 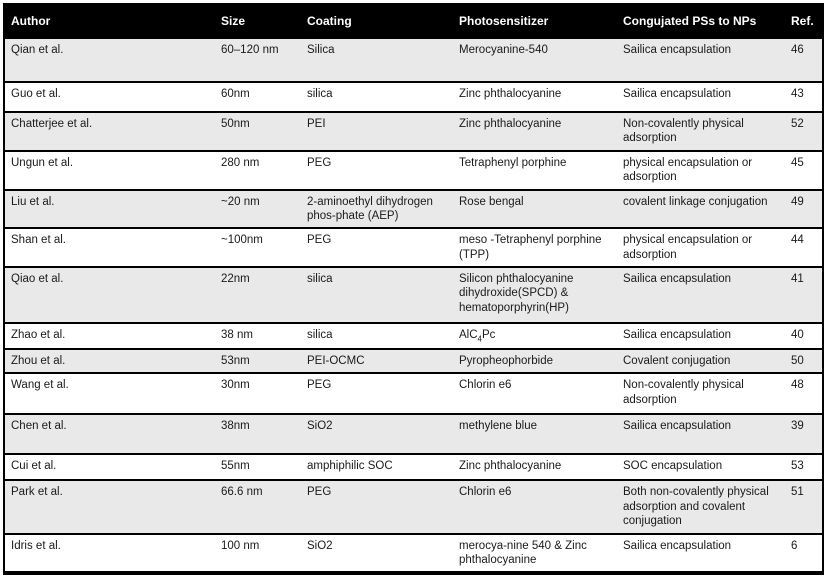 What do you see at coordinates (535, 360) in the screenshot?
I see `photosensitizer-cell: Pyropheophorbide` at bounding box center [535, 360].